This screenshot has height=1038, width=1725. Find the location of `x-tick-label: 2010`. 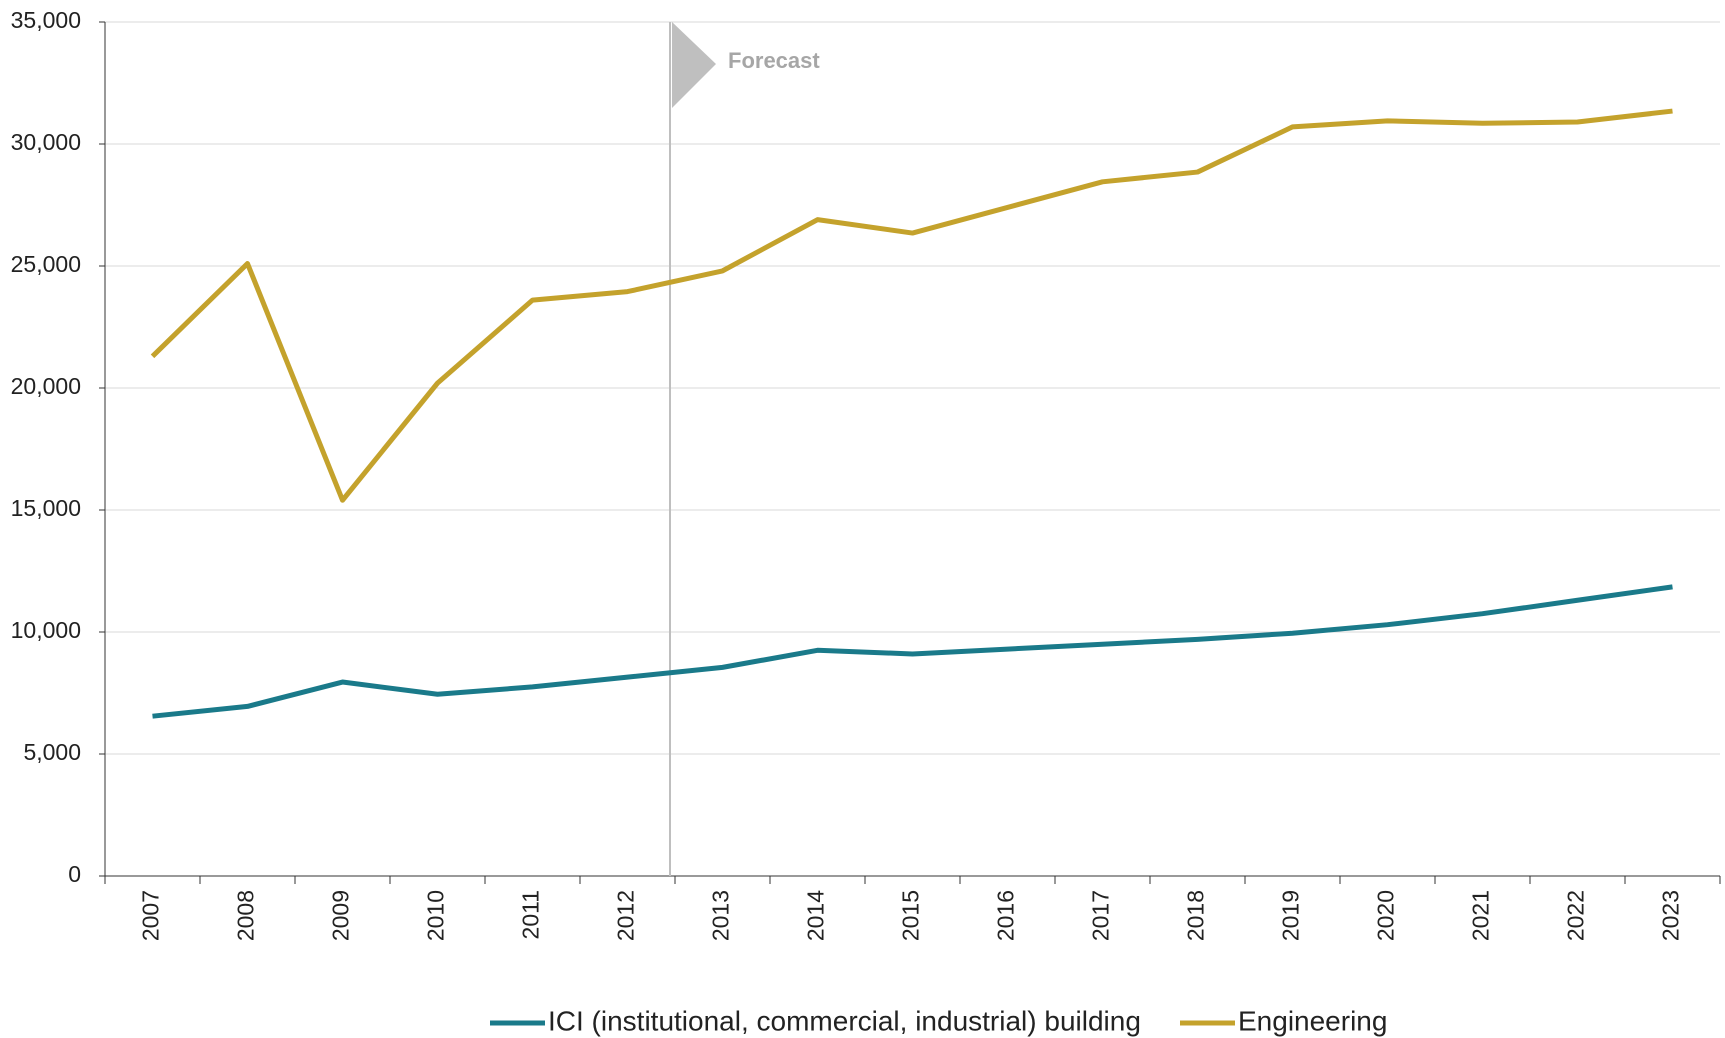

x-tick-label: 2010 is located at coordinates (436, 915).